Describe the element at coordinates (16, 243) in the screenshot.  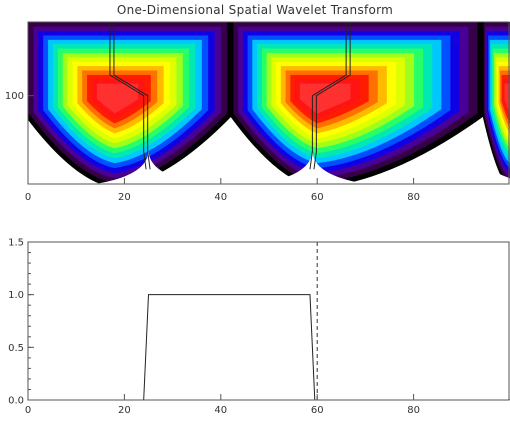
I see `y-tick-label: 1.5` at that location.